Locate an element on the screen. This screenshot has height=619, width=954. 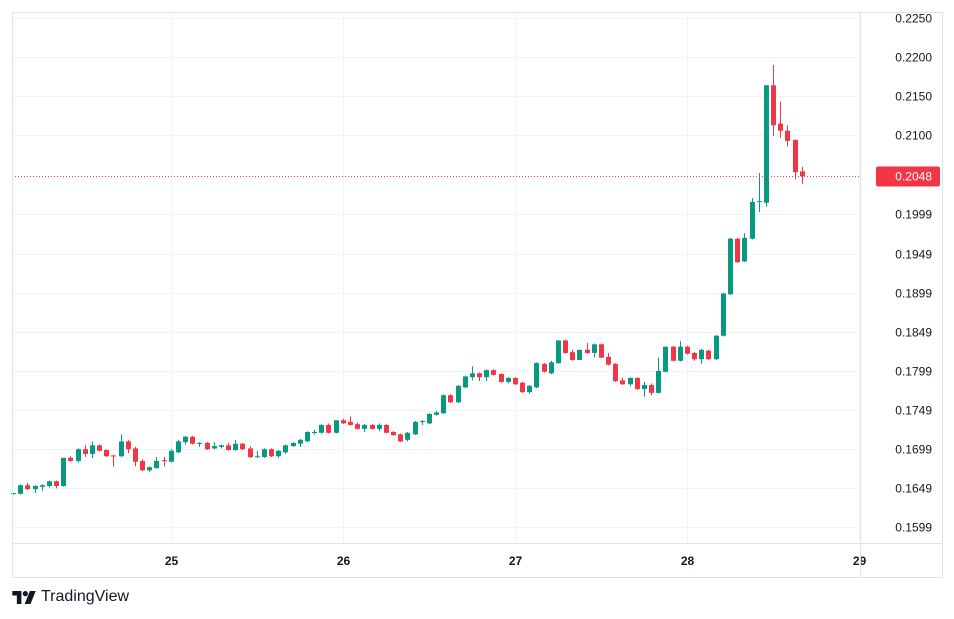
tradingview-logo: TradingView is located at coordinates (70, 597).